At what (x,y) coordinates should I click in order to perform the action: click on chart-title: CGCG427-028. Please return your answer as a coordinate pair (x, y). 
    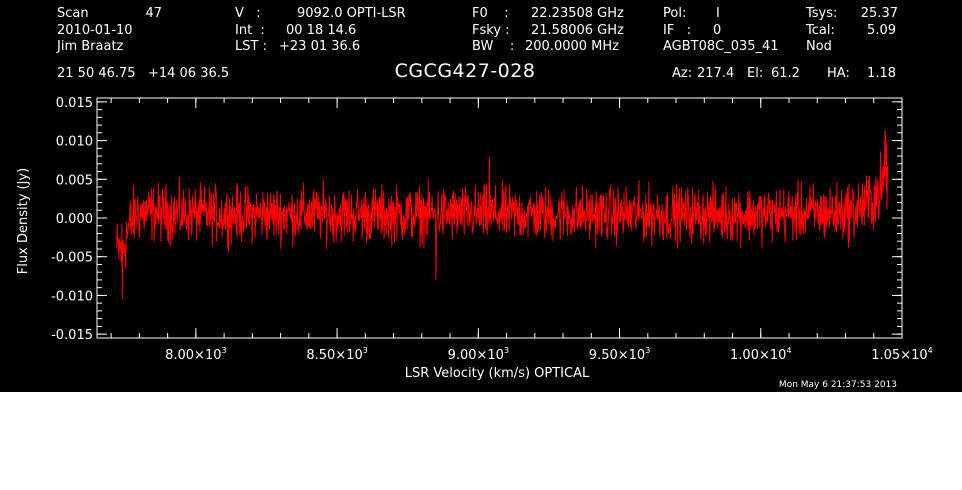
    Looking at the image, I should click on (465, 71).